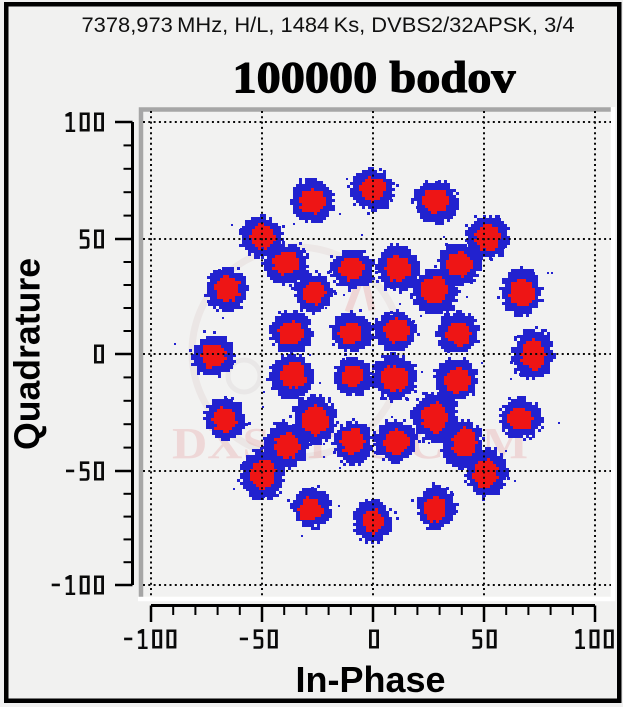  Describe the element at coordinates (374, 77) in the screenshot. I see `svg-text: 100000 bodov` at that location.